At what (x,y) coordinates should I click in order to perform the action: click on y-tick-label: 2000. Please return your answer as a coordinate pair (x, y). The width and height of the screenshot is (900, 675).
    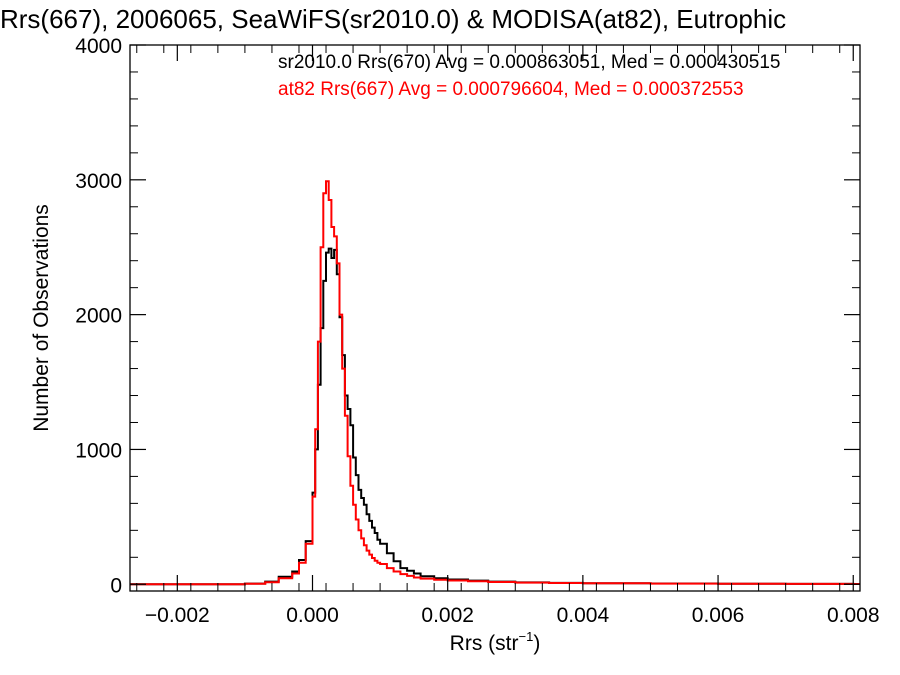
    Looking at the image, I should click on (98, 316).